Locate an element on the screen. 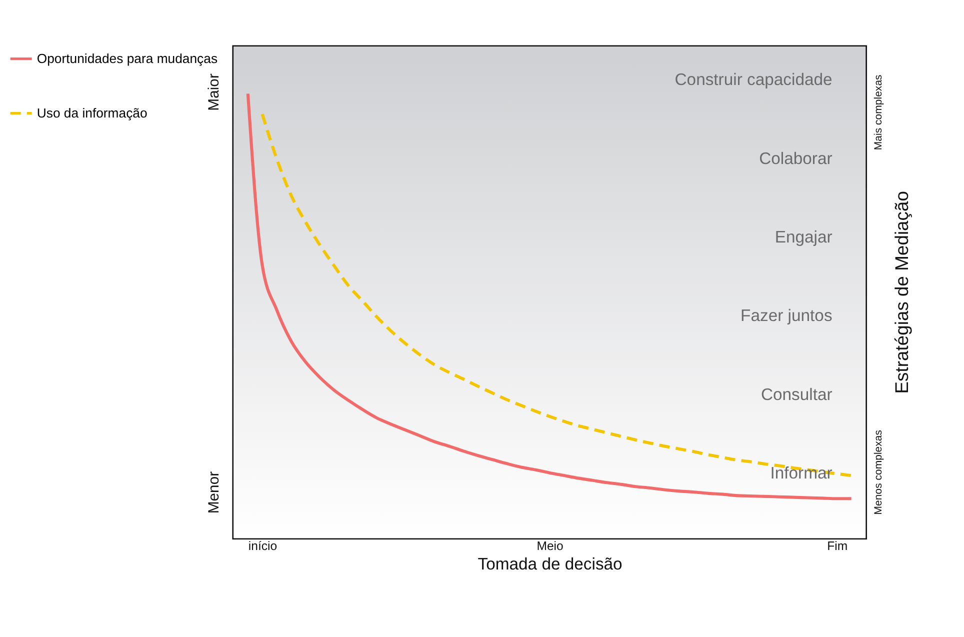 This screenshot has width=964, height=637. text: Maior is located at coordinates (214, 92).